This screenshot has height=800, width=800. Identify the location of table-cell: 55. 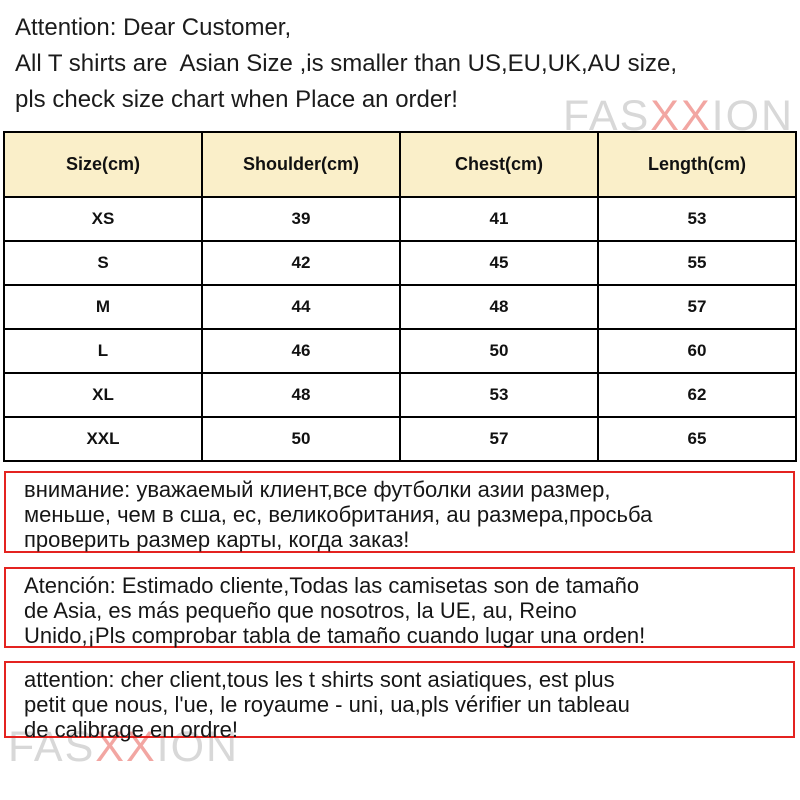
(697, 263).